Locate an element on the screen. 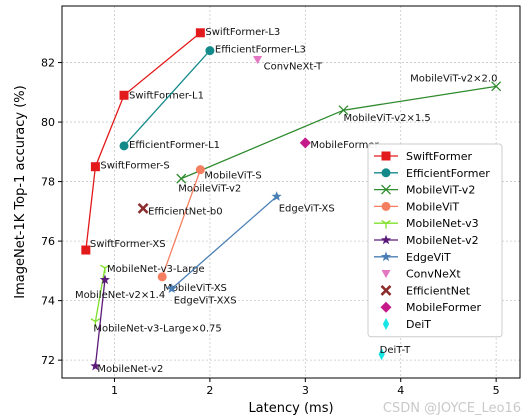 This screenshot has width=529, height=420. x-tick-label: 5 is located at coordinates (496, 390).